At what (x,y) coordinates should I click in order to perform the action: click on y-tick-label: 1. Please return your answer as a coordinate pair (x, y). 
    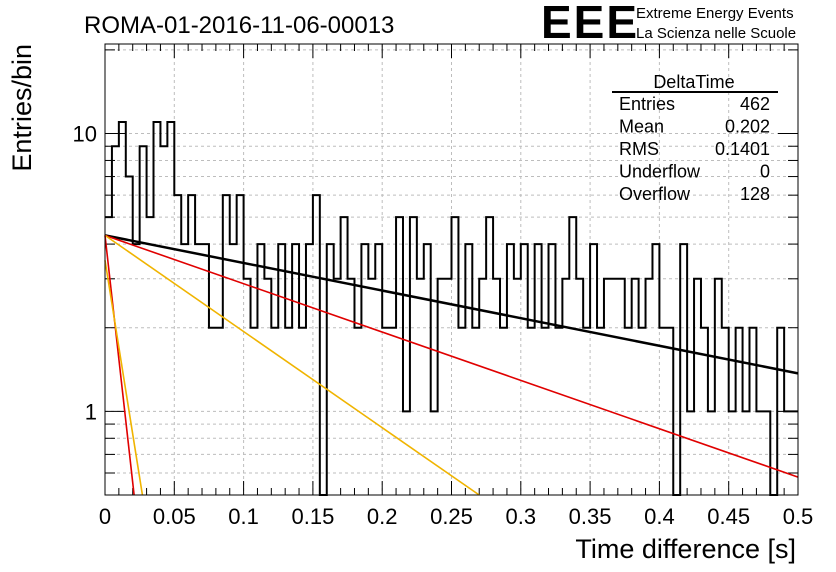
    Looking at the image, I should click on (91, 411).